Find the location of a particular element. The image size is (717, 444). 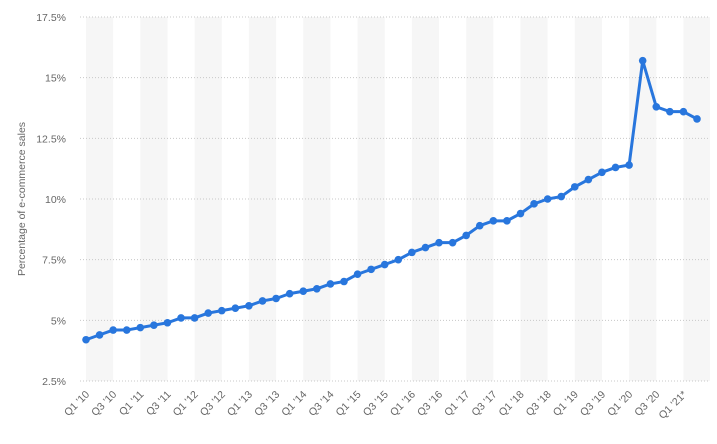

x-tick-label: Q1 '17 is located at coordinates (457, 404).